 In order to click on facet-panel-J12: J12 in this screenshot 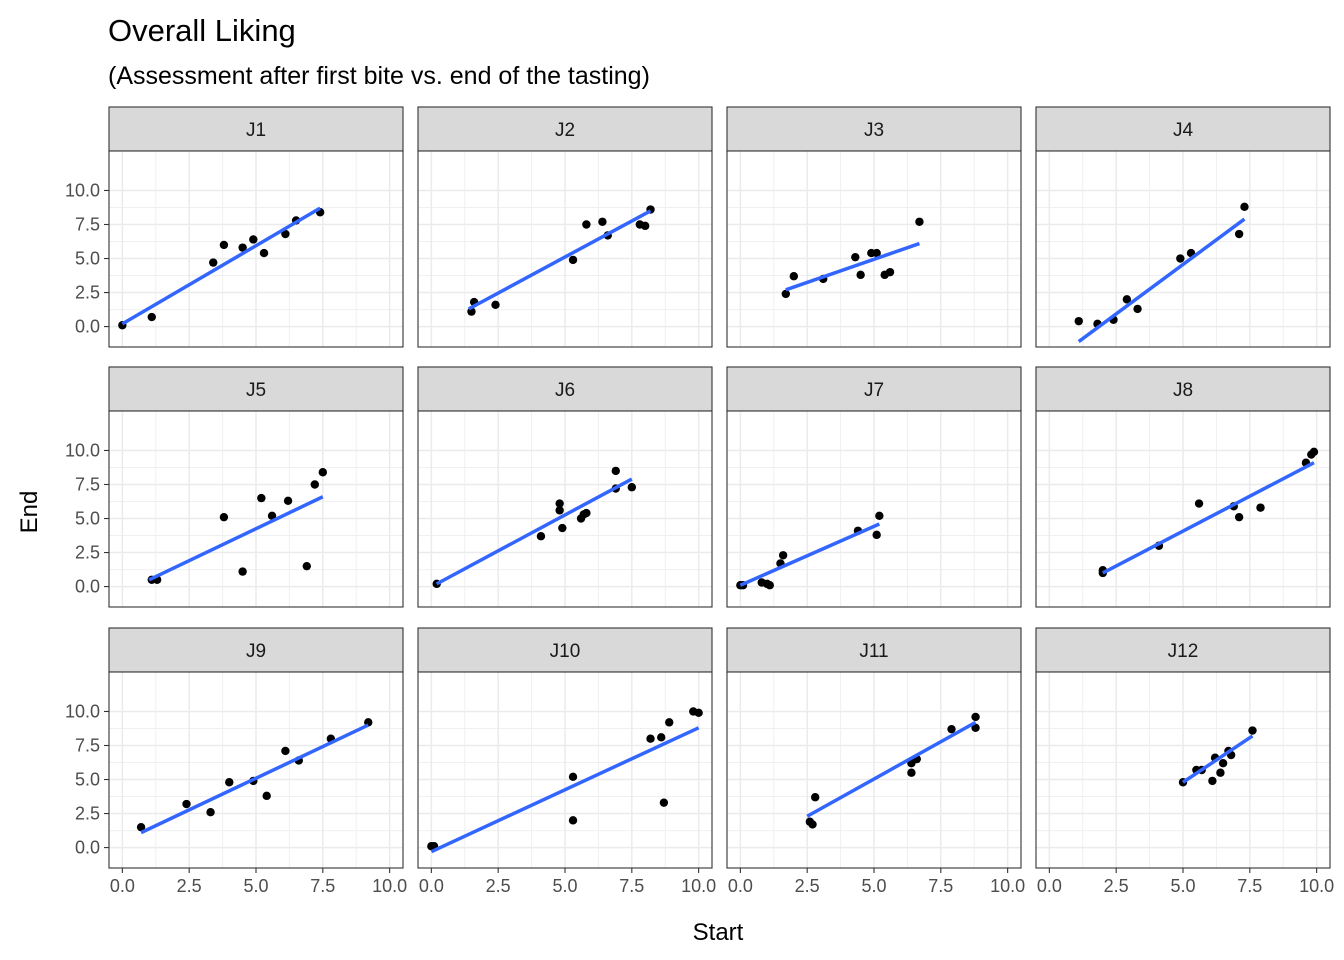, I will do `click(1183, 748)`.